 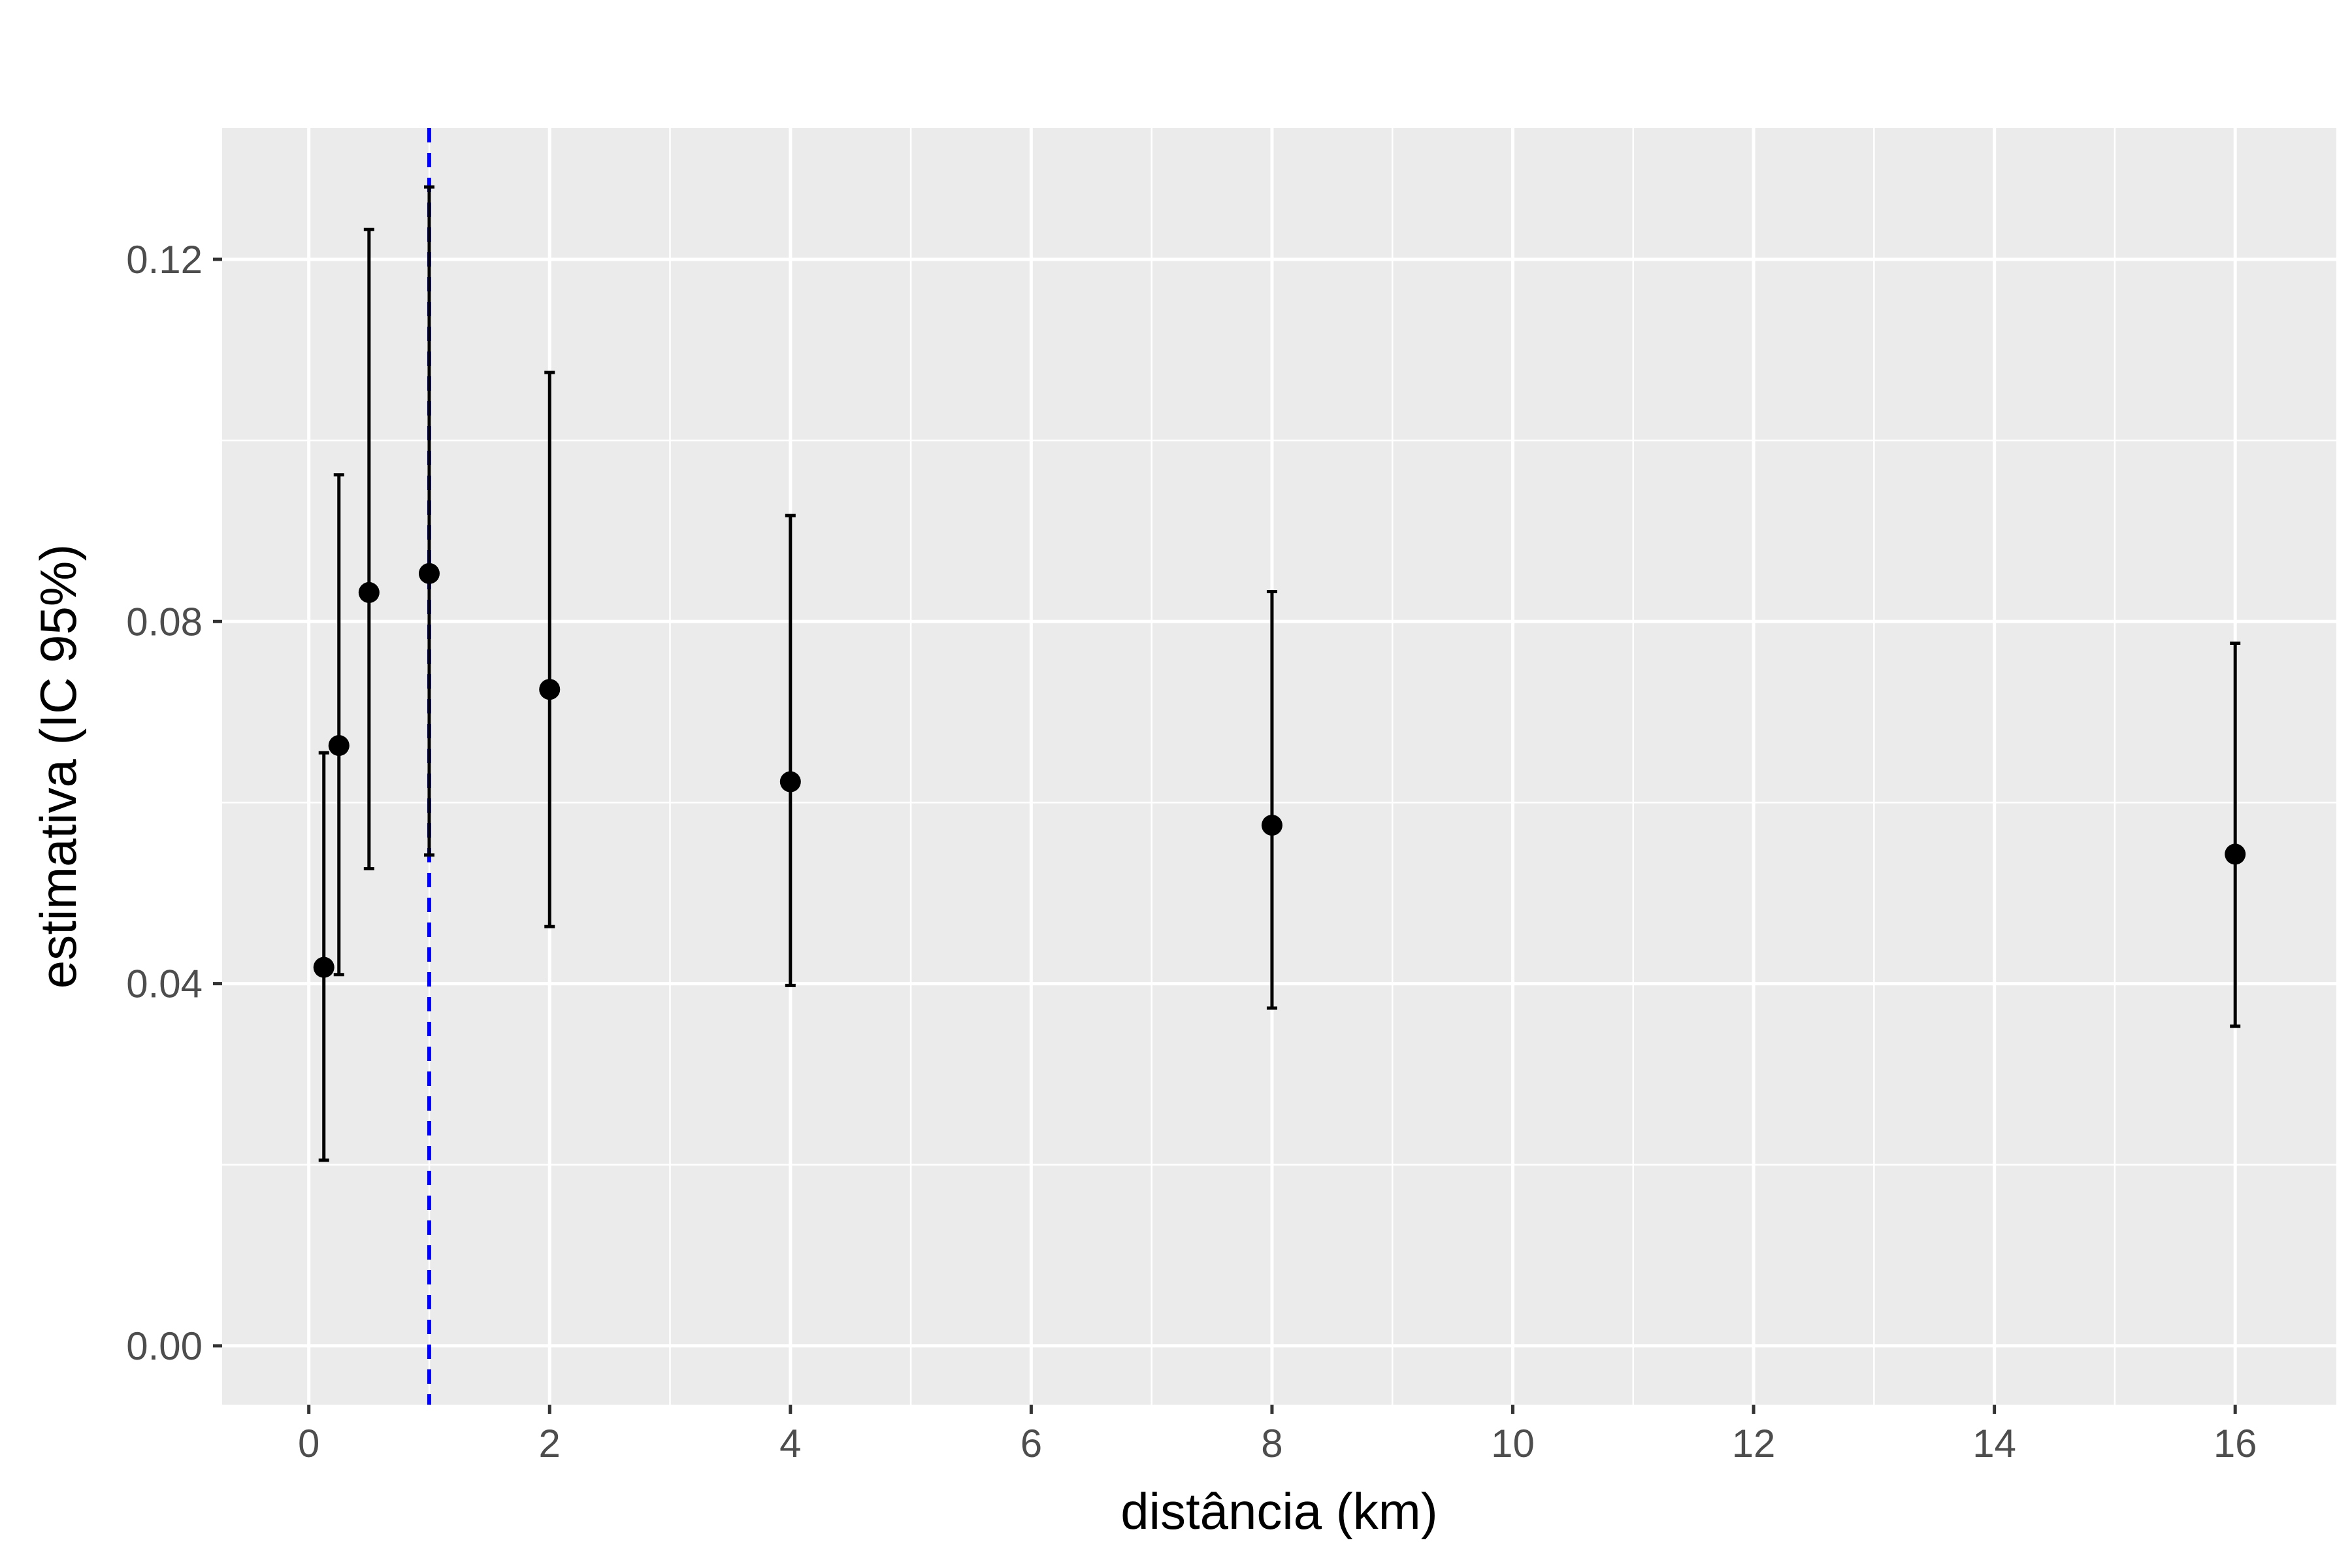 What do you see at coordinates (1513, 1443) in the screenshot?
I see `x-tick-label: 10` at bounding box center [1513, 1443].